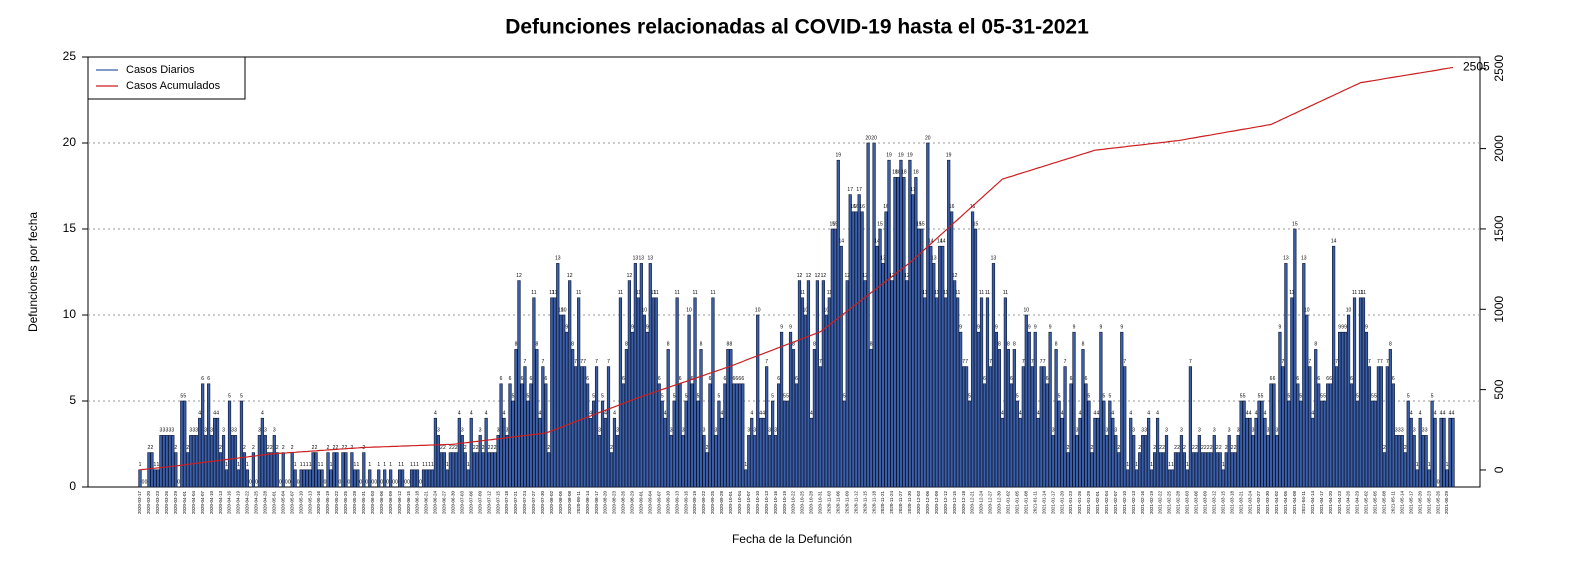  What do you see at coordinates (387, 482) in the screenshot?
I see `bar-value-label: 0` at bounding box center [387, 482].